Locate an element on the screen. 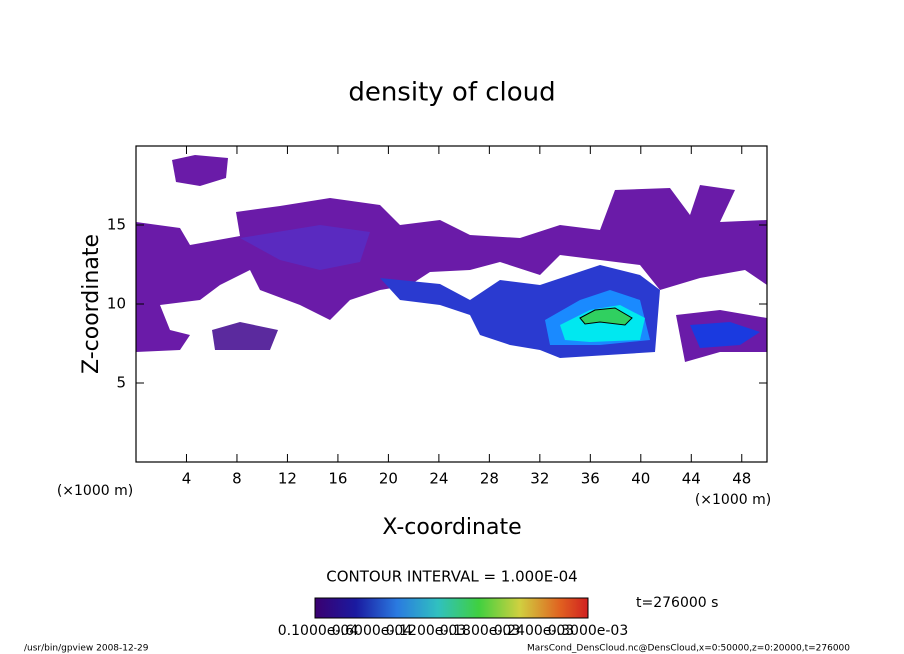 The height and width of the screenshot is (654, 904). y-tick-label: 5 is located at coordinates (121, 383).